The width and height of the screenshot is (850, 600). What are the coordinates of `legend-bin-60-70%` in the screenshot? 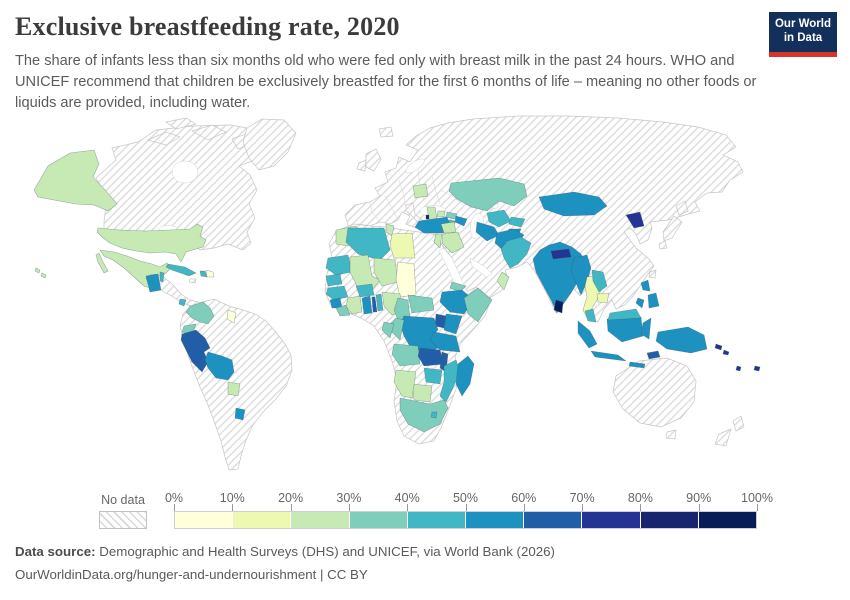 It's located at (553, 520).